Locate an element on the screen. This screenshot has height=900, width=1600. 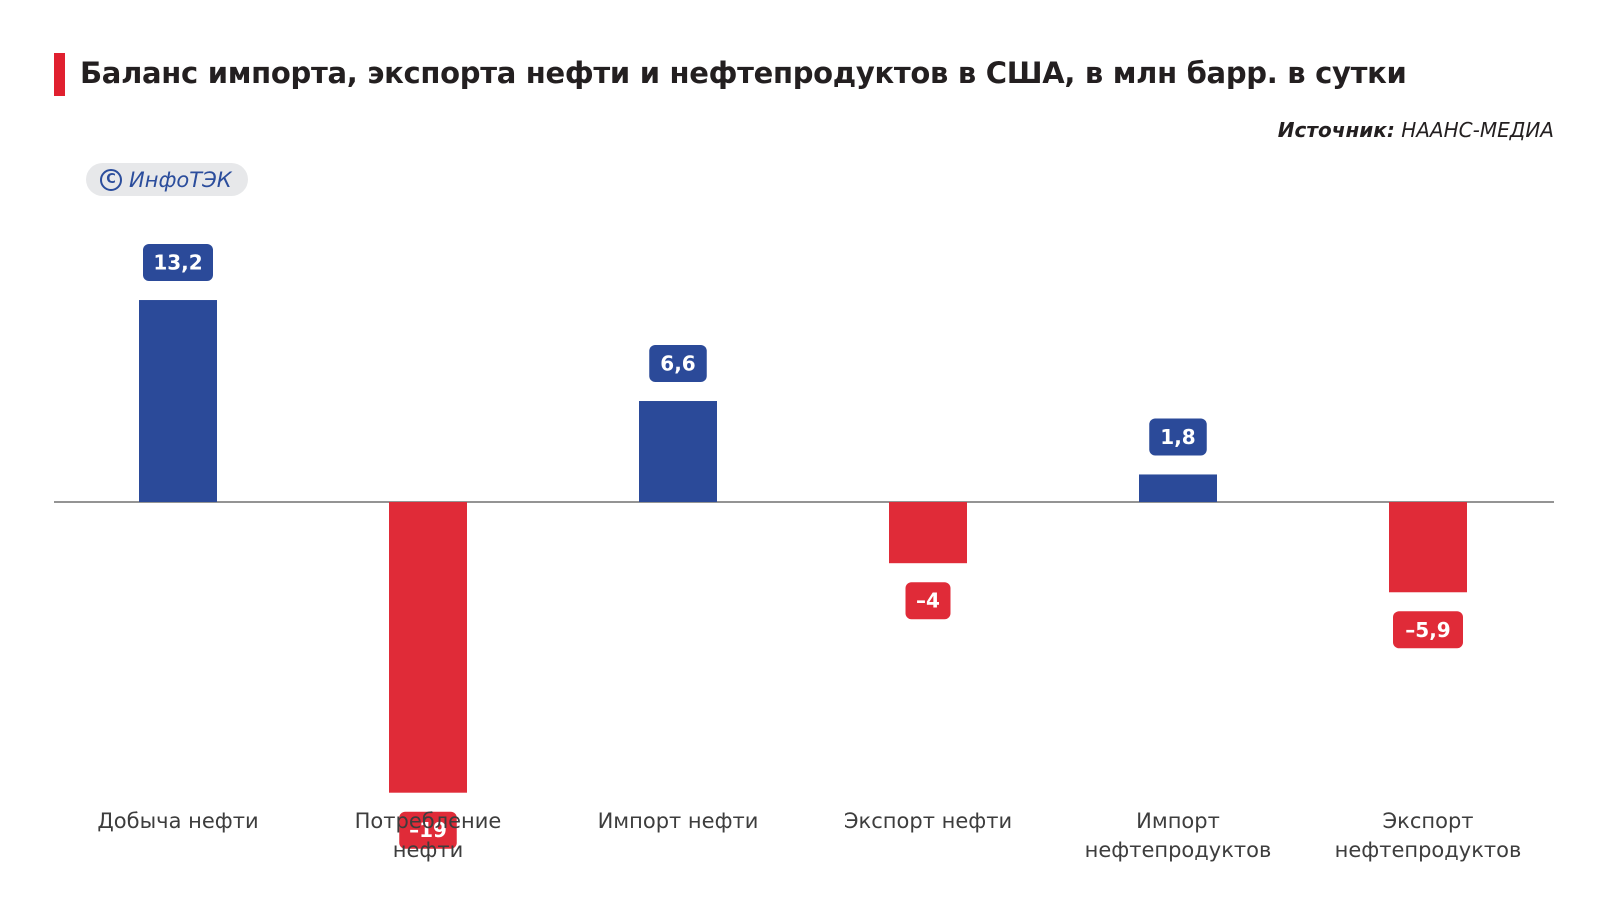
copyright-icon: C is located at coordinates (111, 179).